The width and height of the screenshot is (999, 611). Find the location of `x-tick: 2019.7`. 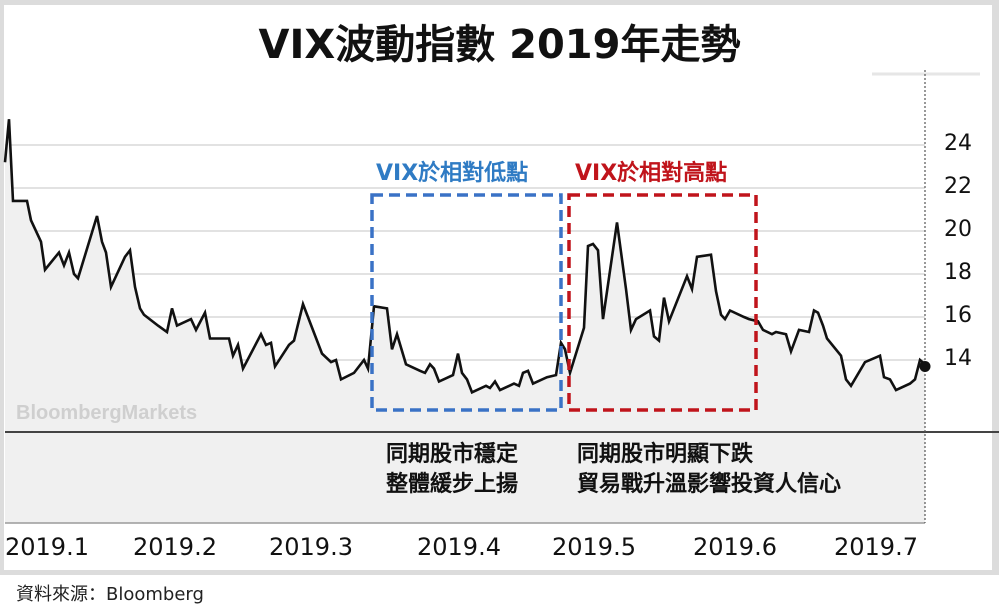

x-tick: 2019.7 is located at coordinates (876, 547).